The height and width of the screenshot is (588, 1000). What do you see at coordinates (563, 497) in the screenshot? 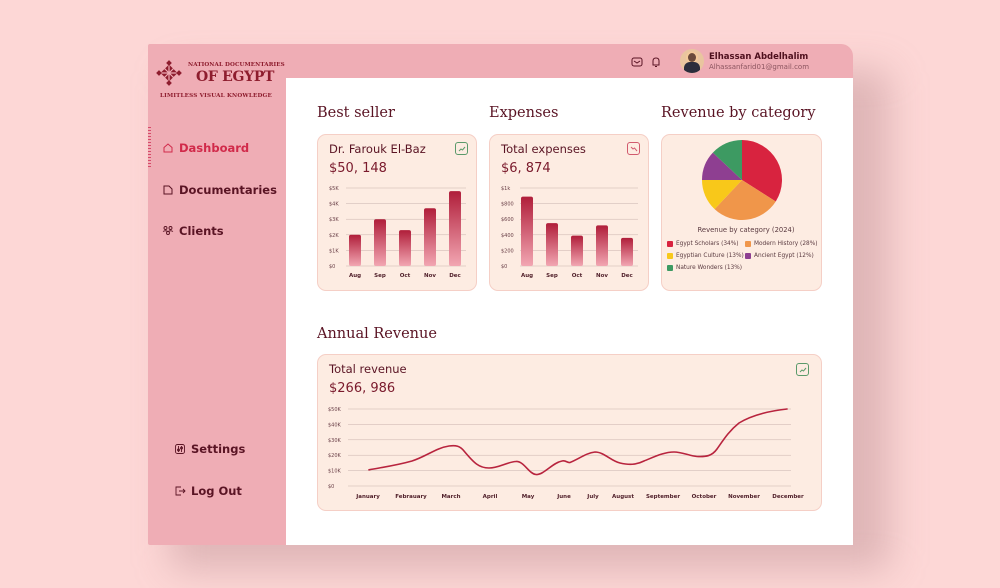
I see `svg-text: June` at bounding box center [563, 497].